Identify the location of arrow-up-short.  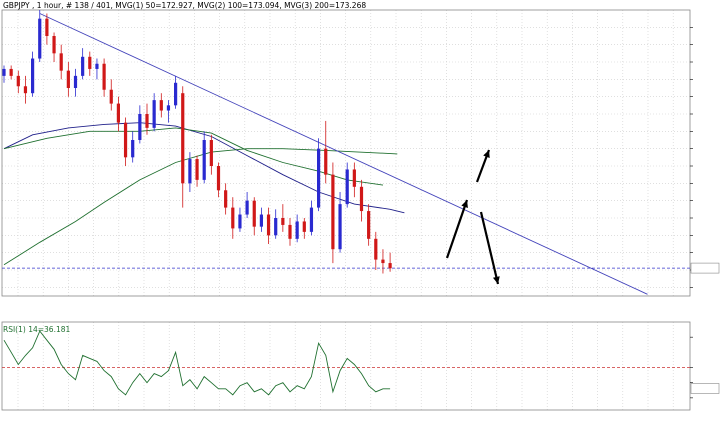
(457, 229).